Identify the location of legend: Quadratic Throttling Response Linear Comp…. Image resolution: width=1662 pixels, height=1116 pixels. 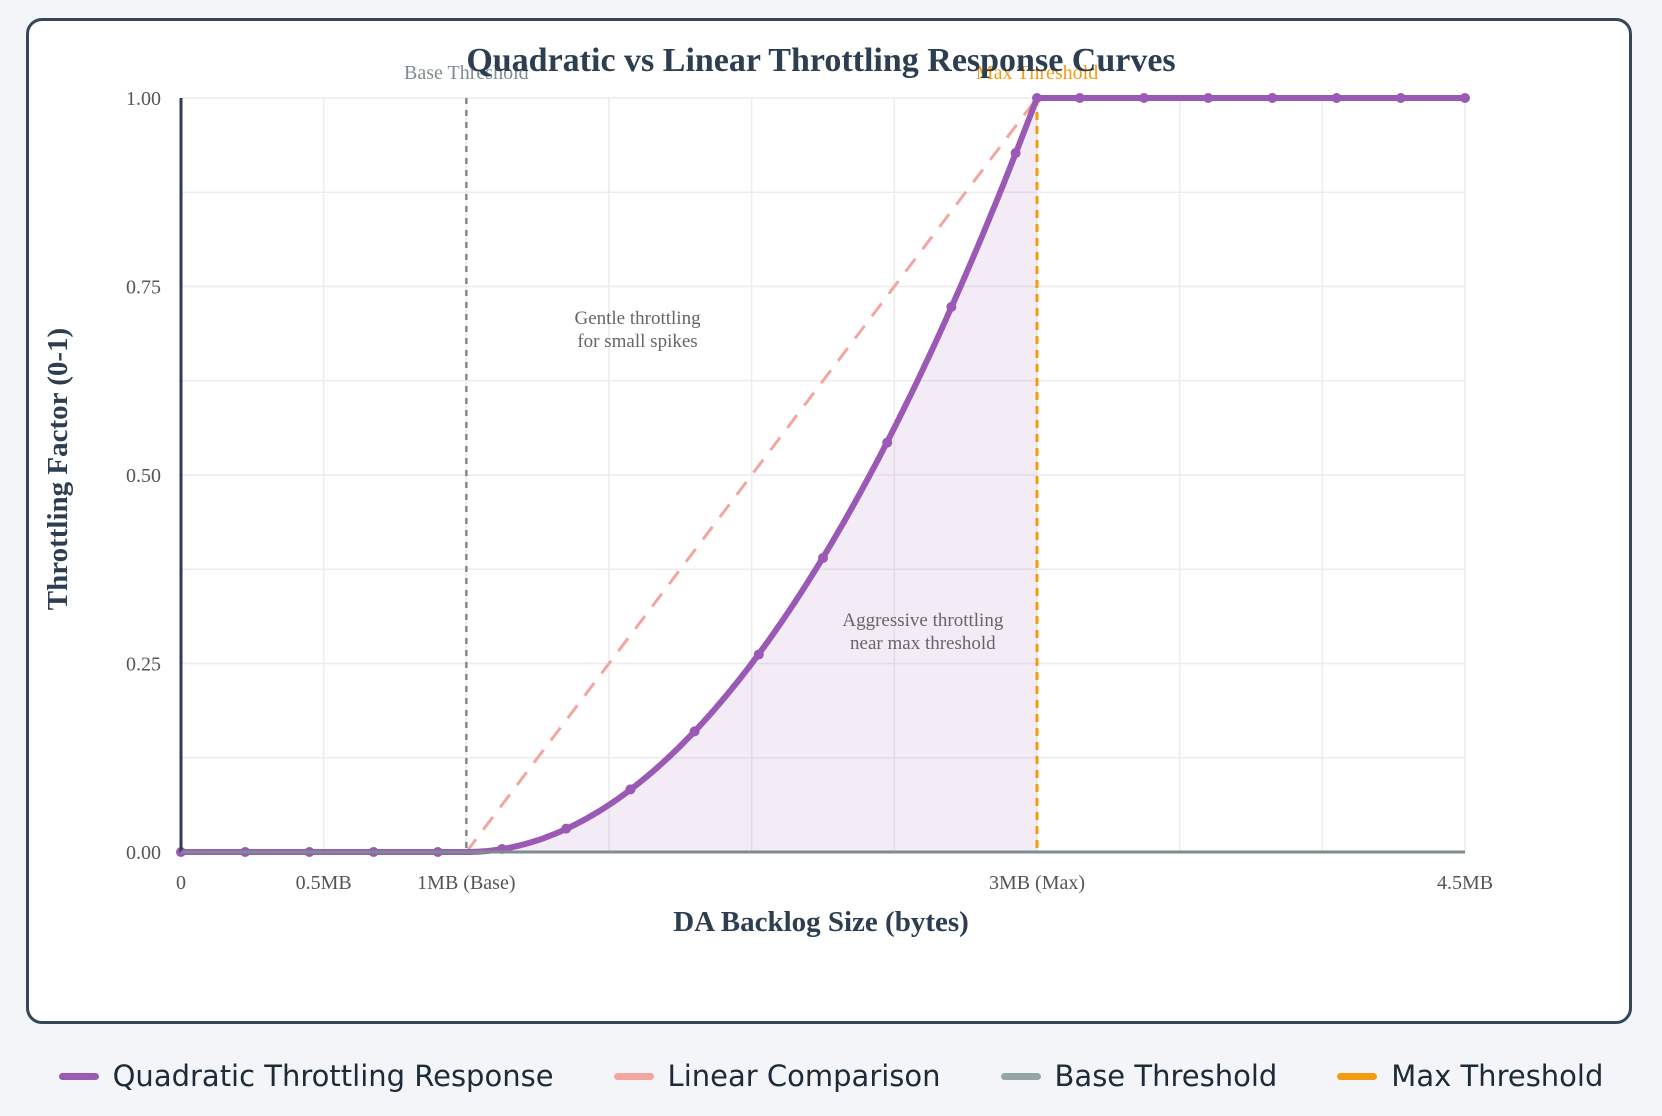
(831, 1076).